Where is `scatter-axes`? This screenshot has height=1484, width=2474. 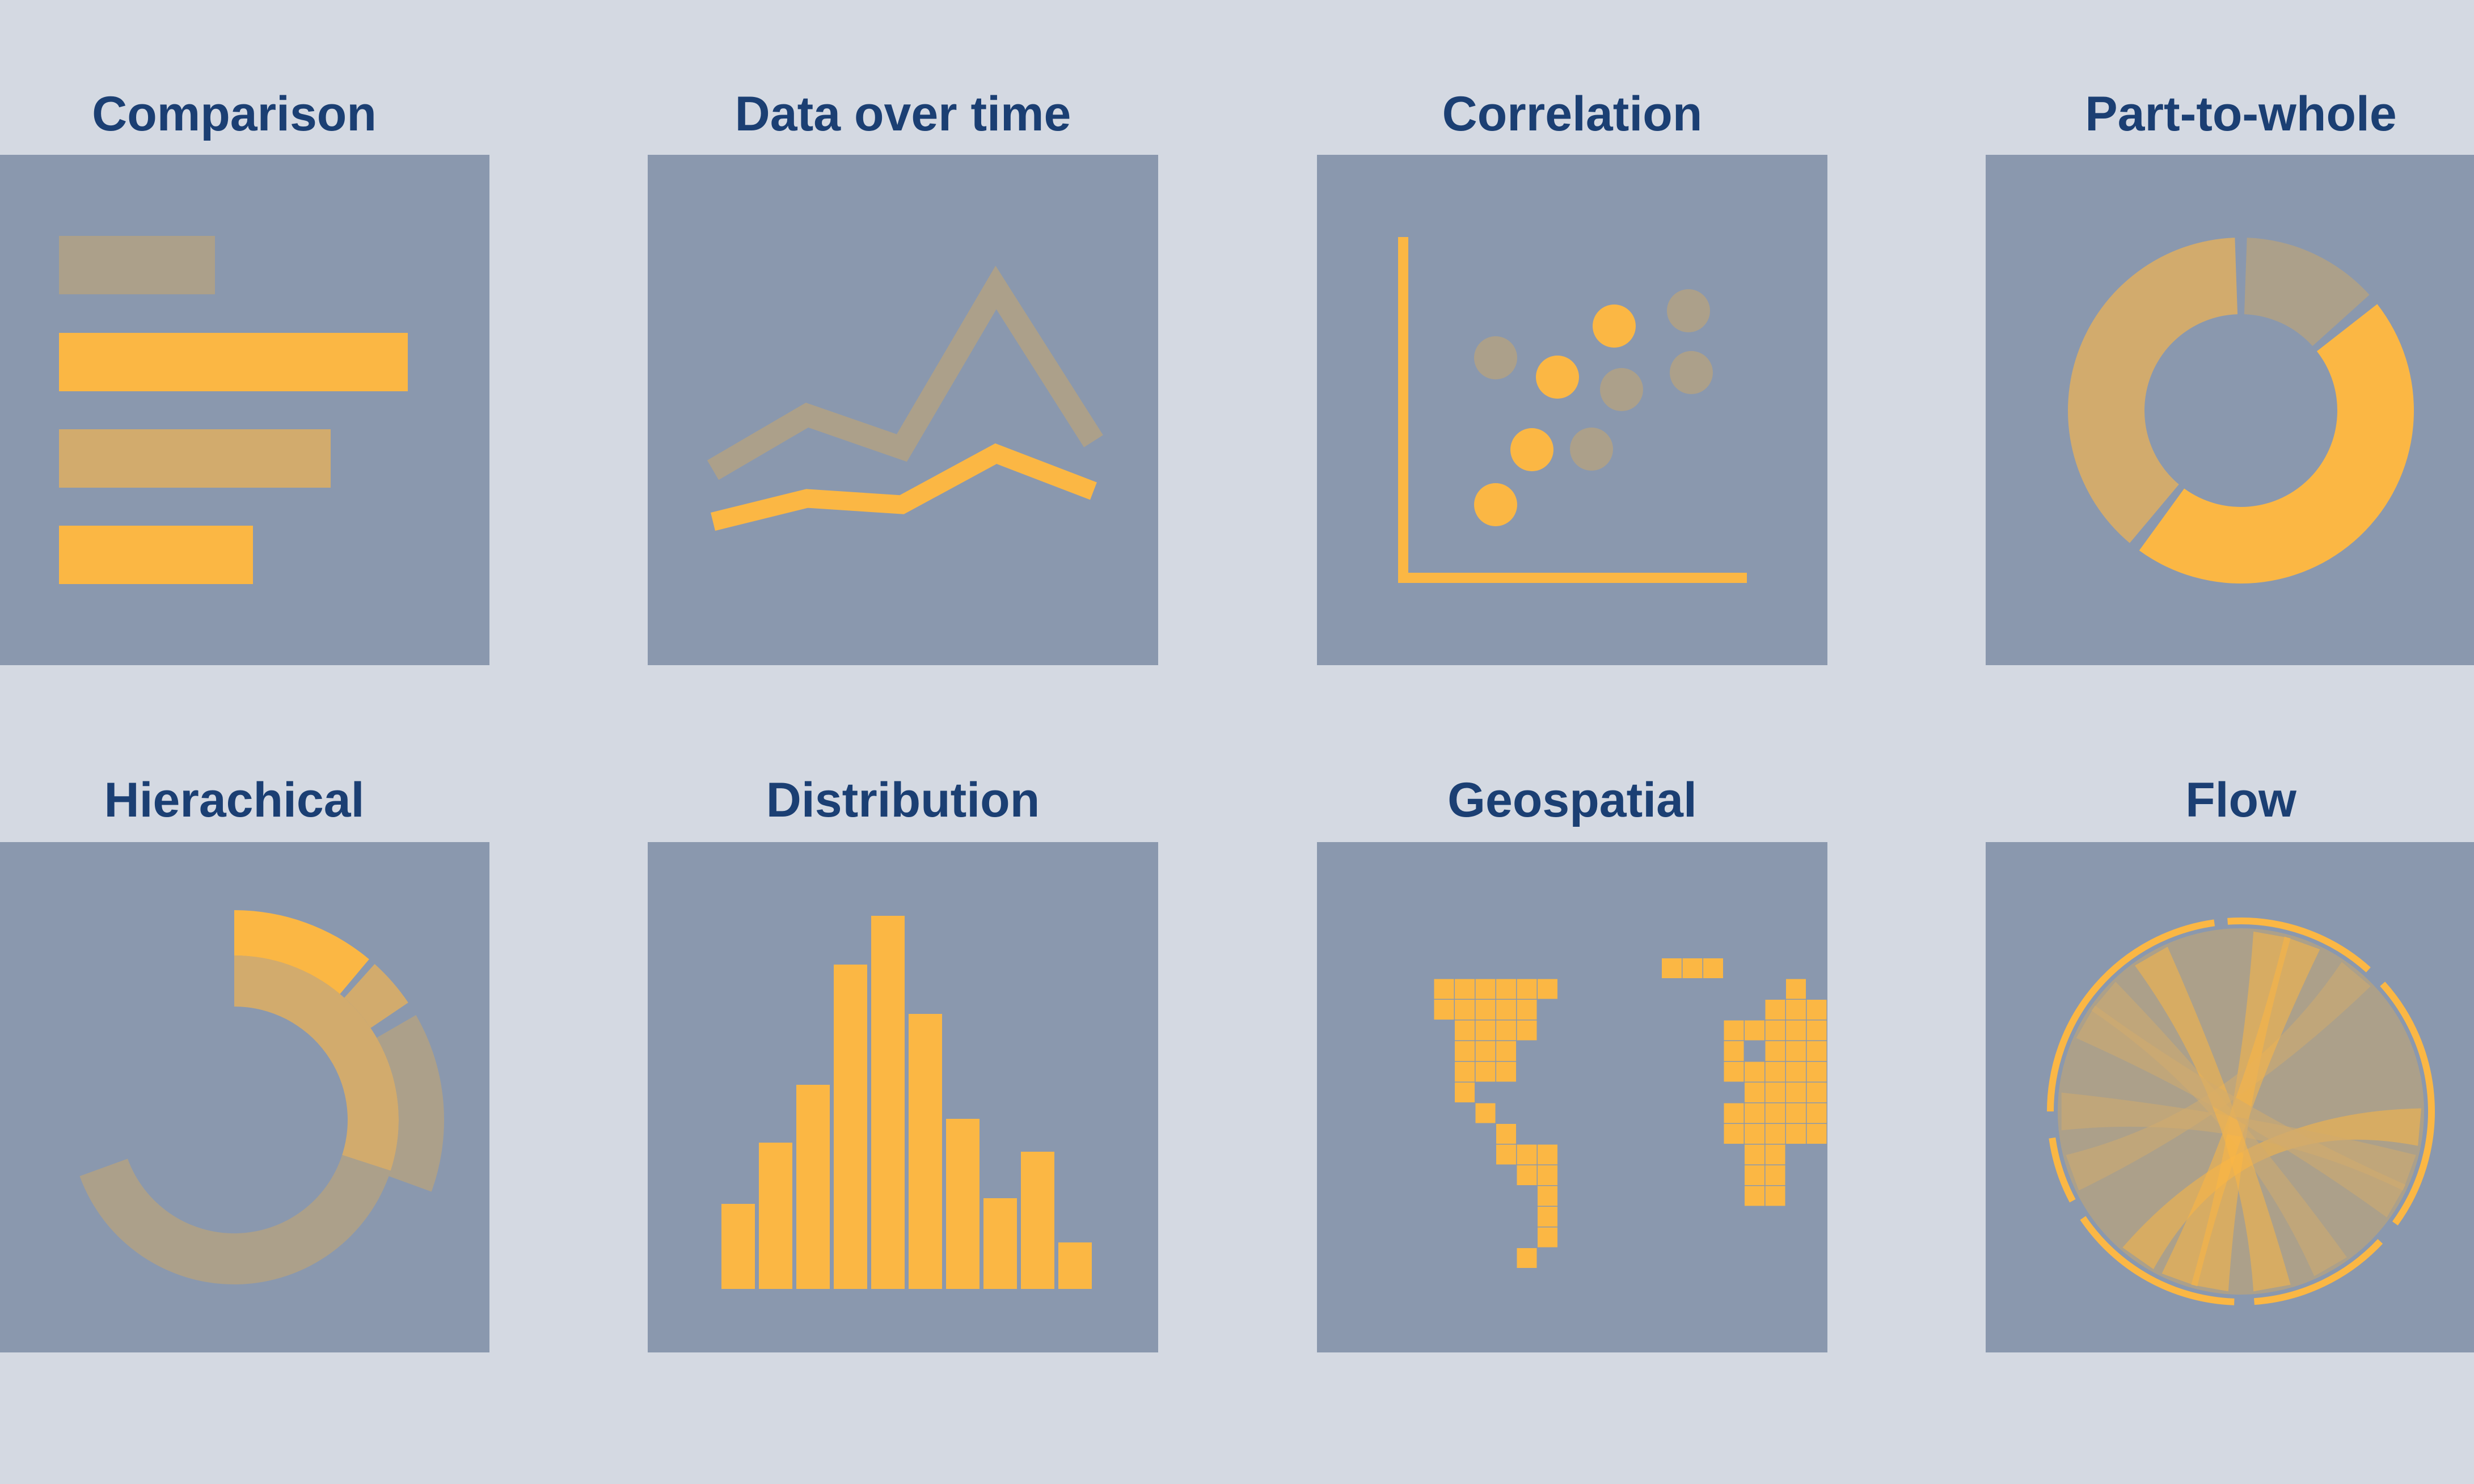 scatter-axes is located at coordinates (1572, 410).